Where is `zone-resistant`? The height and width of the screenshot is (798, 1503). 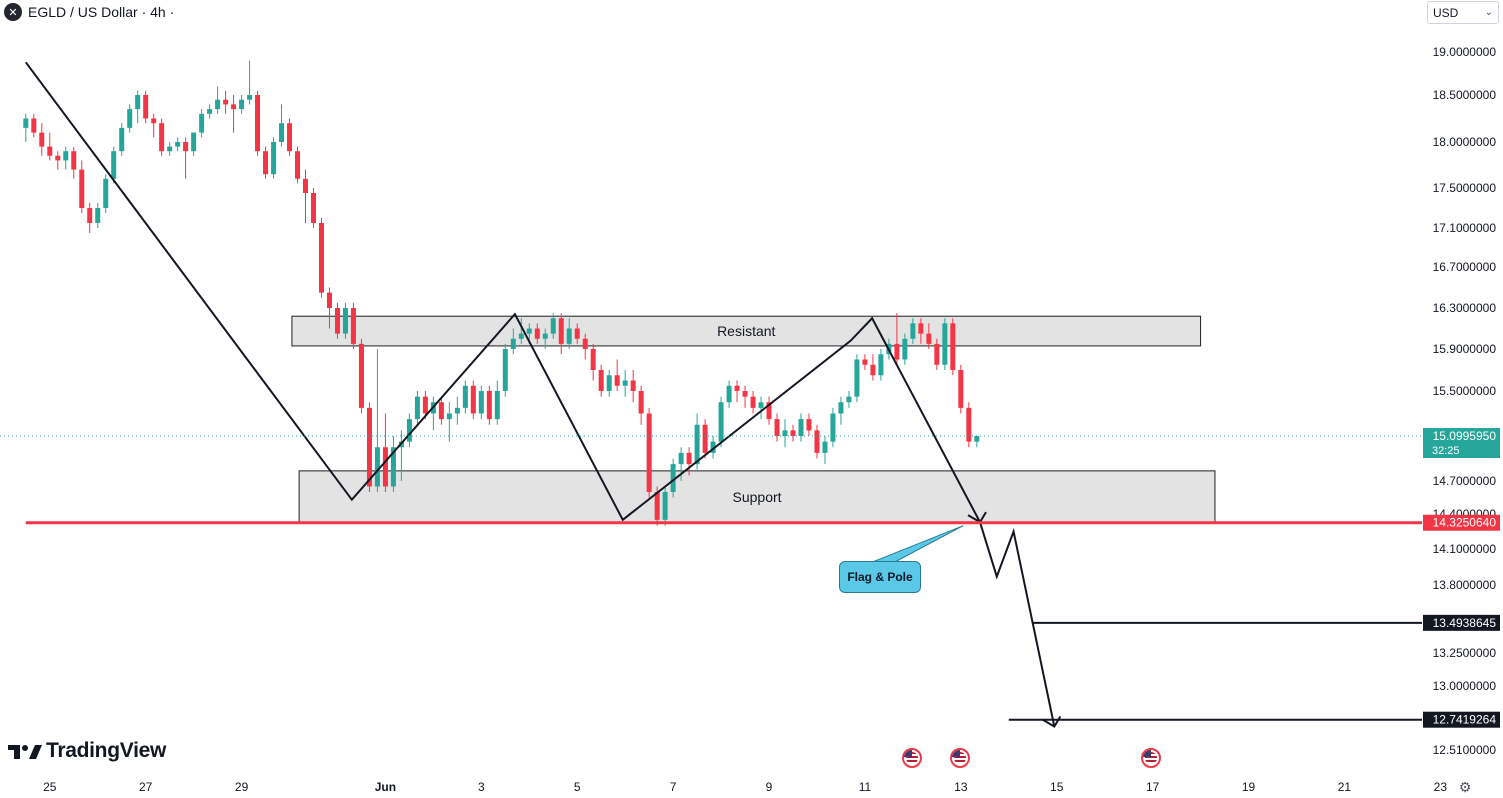 zone-resistant is located at coordinates (746, 331).